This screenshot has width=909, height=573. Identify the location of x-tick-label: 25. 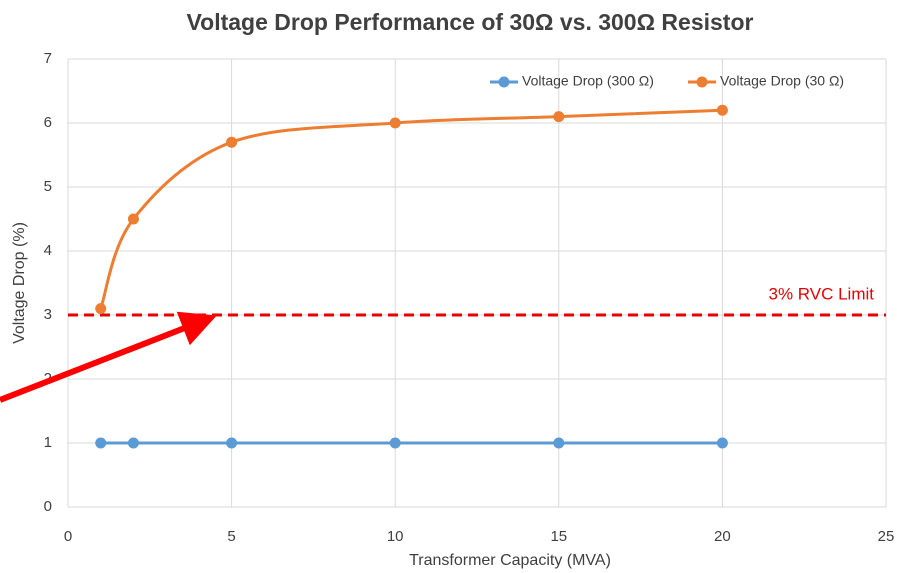
(886, 536).